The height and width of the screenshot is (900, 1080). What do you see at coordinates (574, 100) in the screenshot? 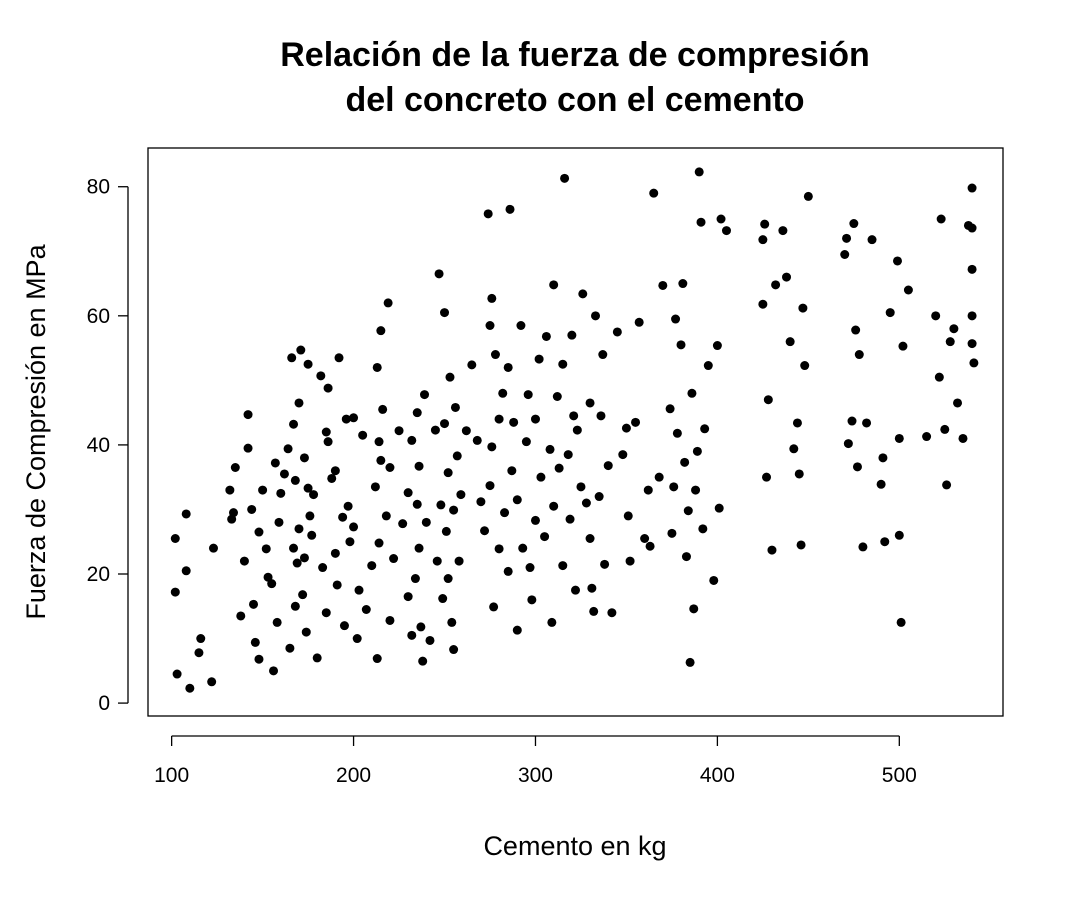
I see `chart-title-line-2: del concreto con el cemento` at bounding box center [574, 100].